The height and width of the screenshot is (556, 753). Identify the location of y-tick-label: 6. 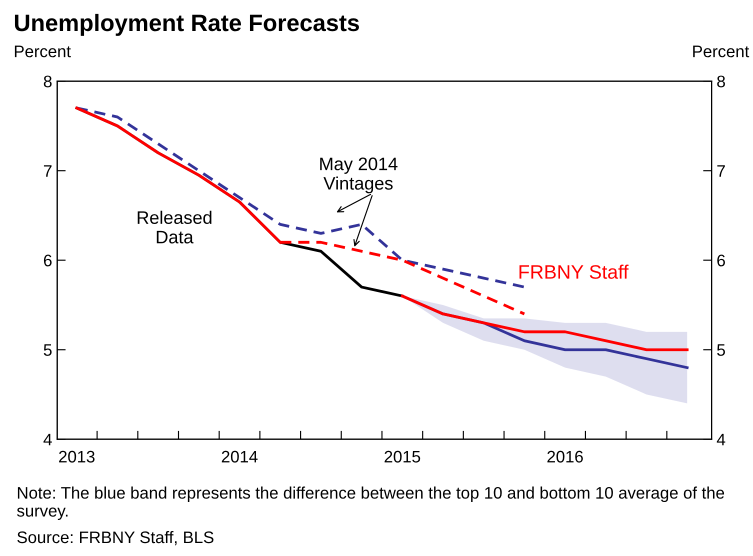
(48, 260).